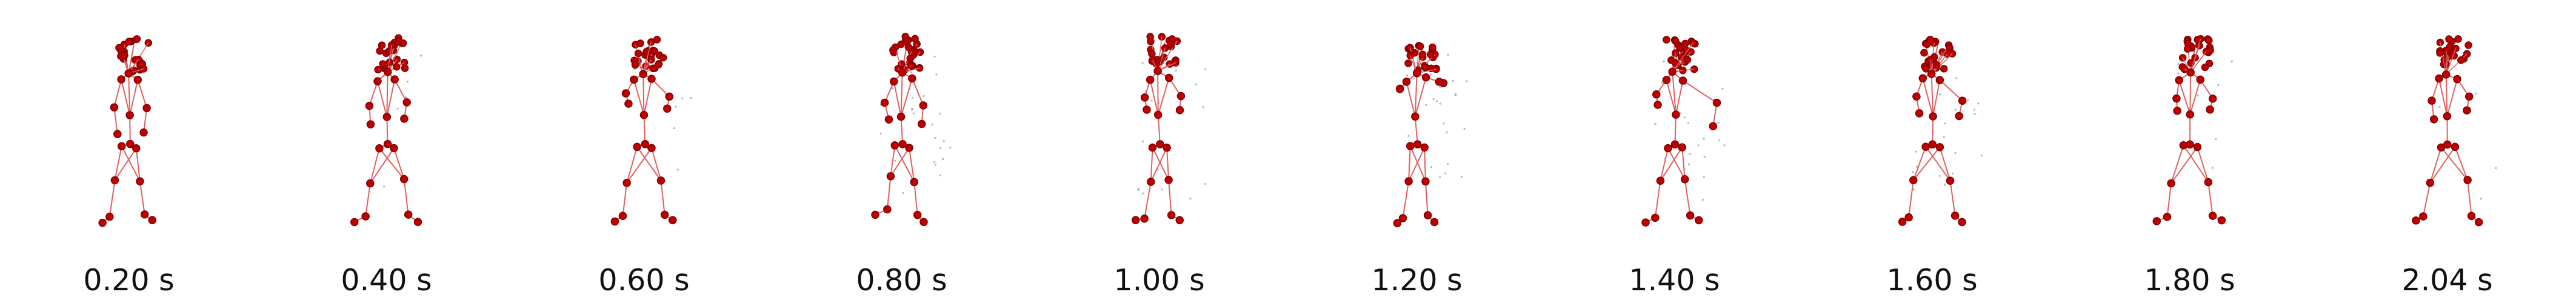 The width and height of the screenshot is (2576, 303). Describe the element at coordinates (902, 280) in the screenshot. I see `frame-time-label: 0.80 s` at that location.